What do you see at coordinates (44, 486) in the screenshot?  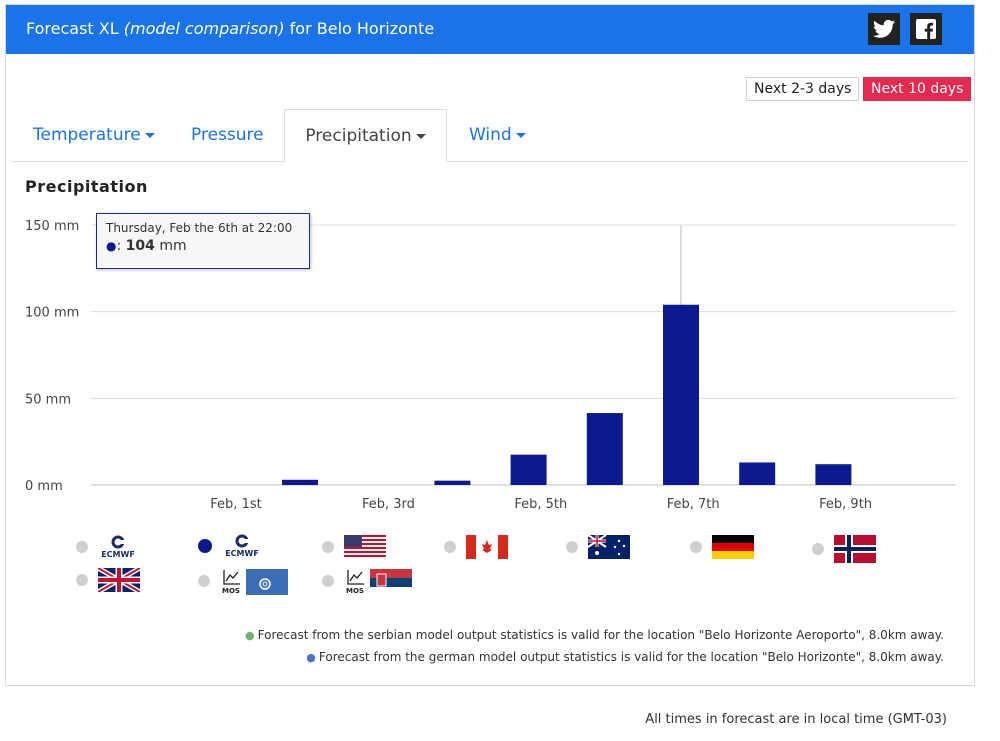 I see `y-tick-label: 0 mm` at bounding box center [44, 486].